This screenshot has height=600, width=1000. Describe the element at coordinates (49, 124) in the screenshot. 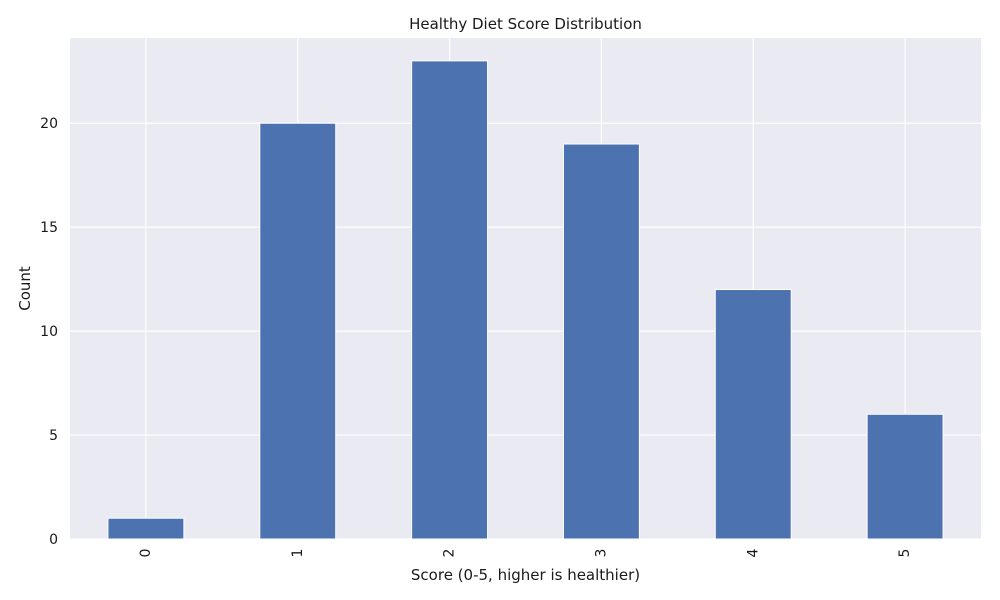

I see `y-tick-label: 20` at that location.